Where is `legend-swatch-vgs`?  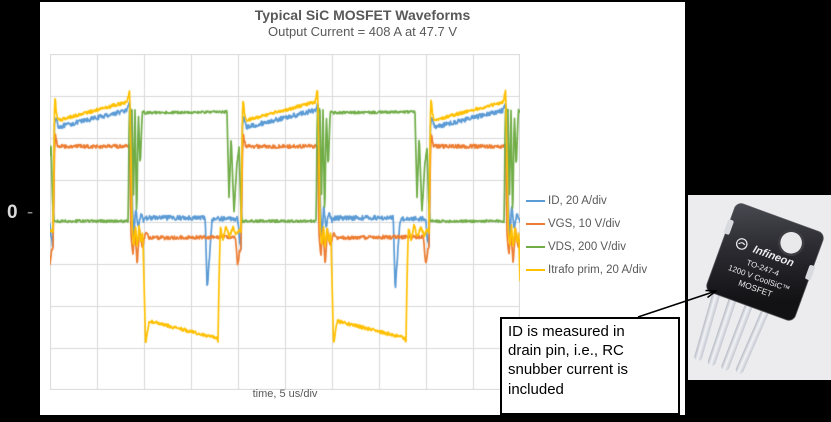 legend-swatch-vgs is located at coordinates (535, 223).